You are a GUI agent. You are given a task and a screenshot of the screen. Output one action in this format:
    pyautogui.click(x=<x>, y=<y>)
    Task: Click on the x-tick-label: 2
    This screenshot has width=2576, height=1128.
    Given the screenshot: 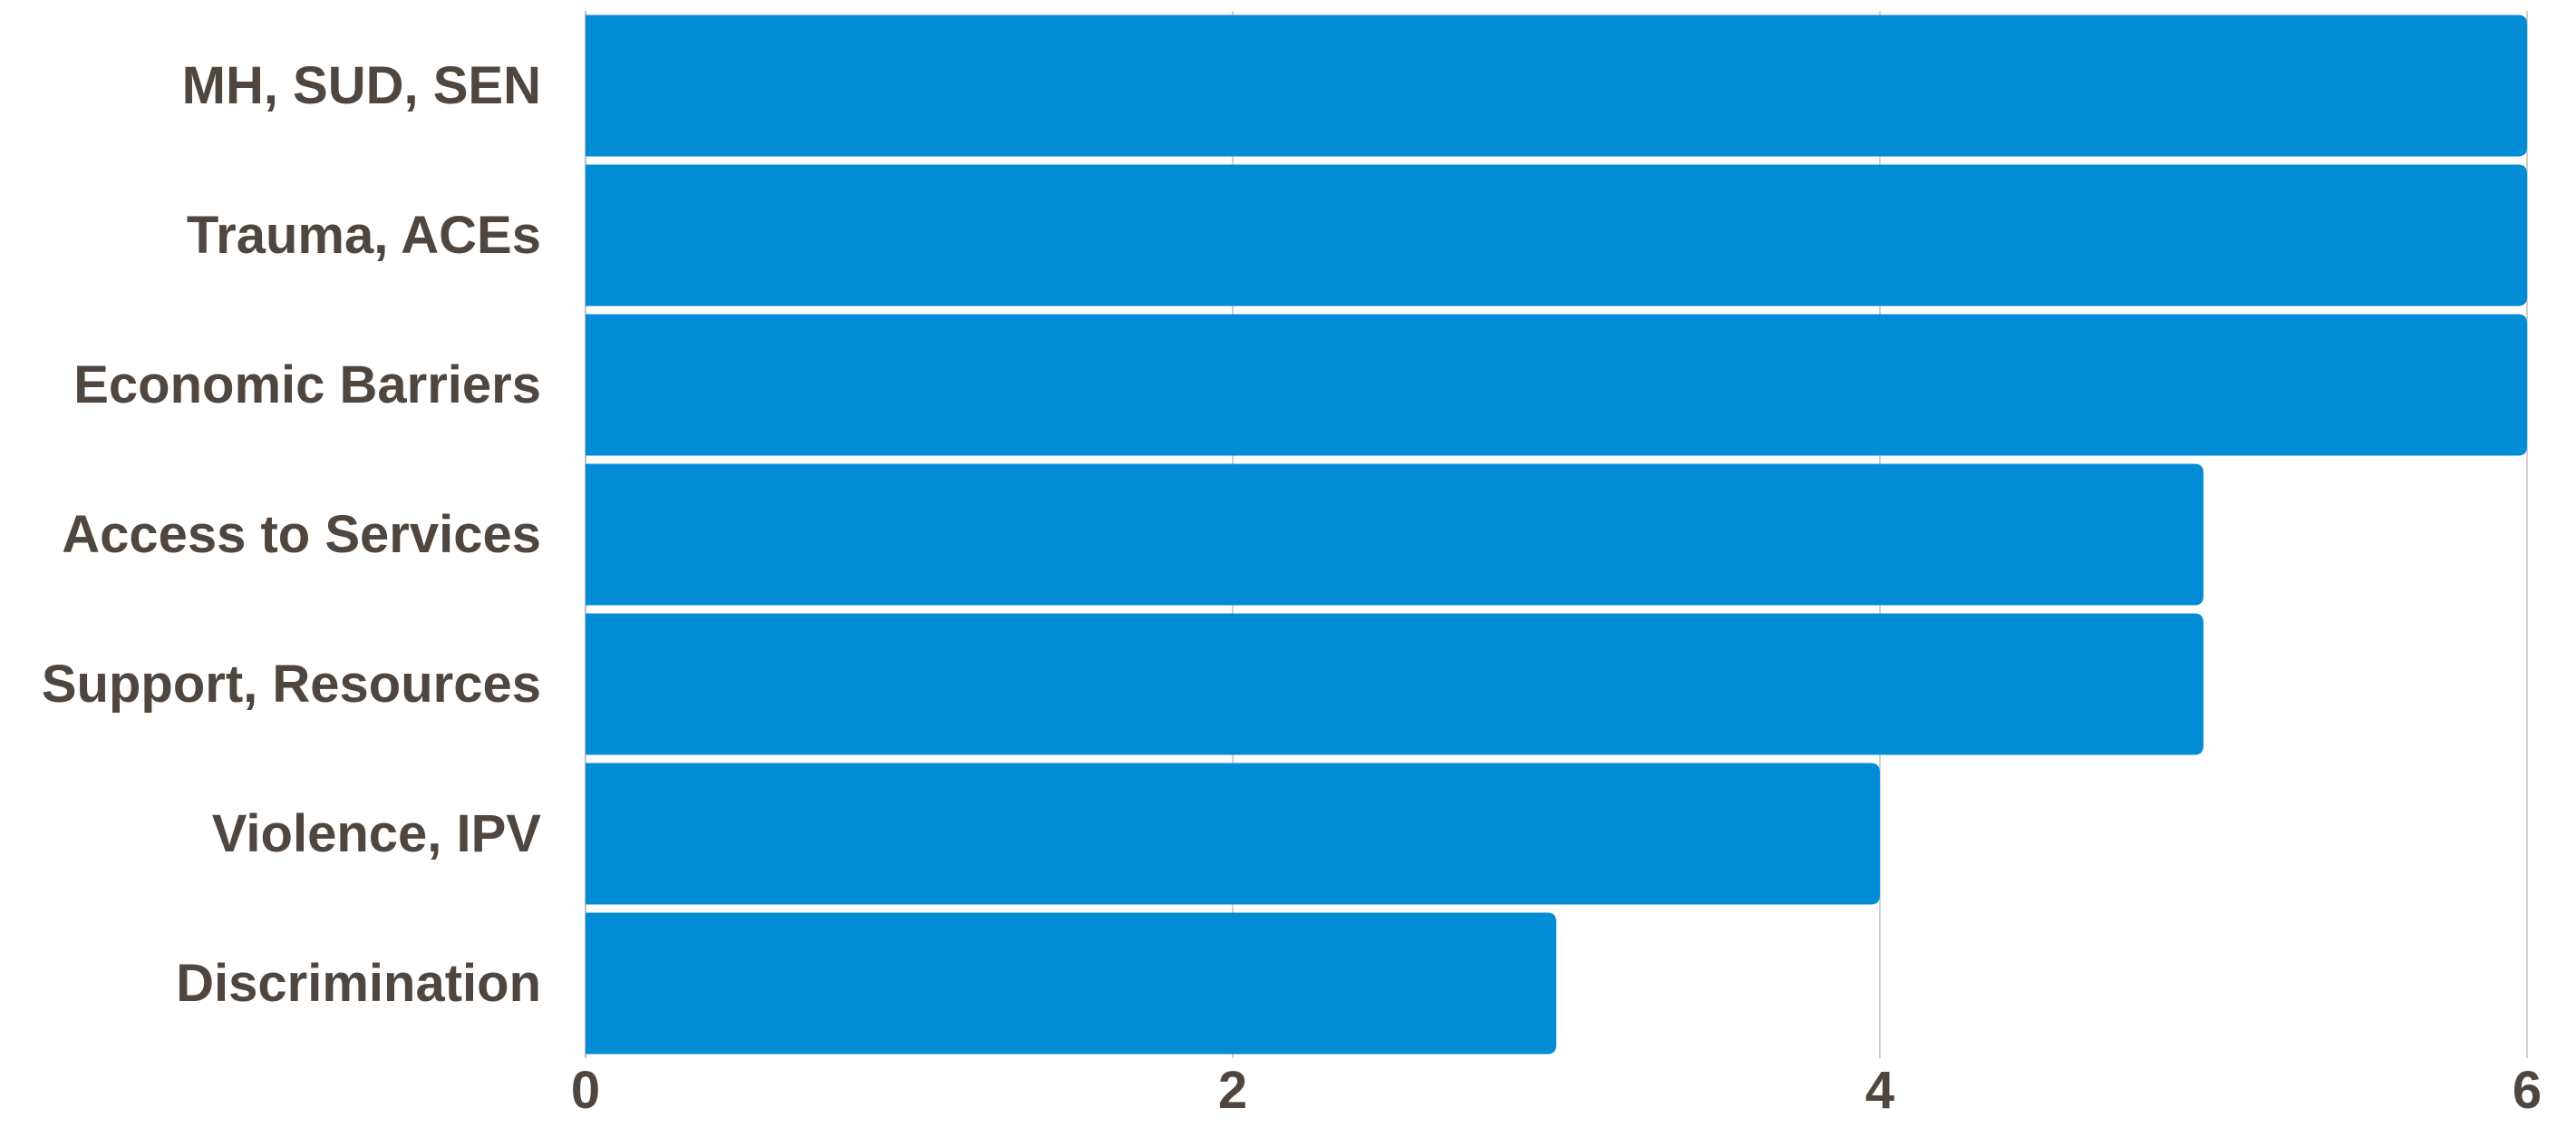 What is the action you would take?
    pyautogui.click(x=1232, y=1091)
    